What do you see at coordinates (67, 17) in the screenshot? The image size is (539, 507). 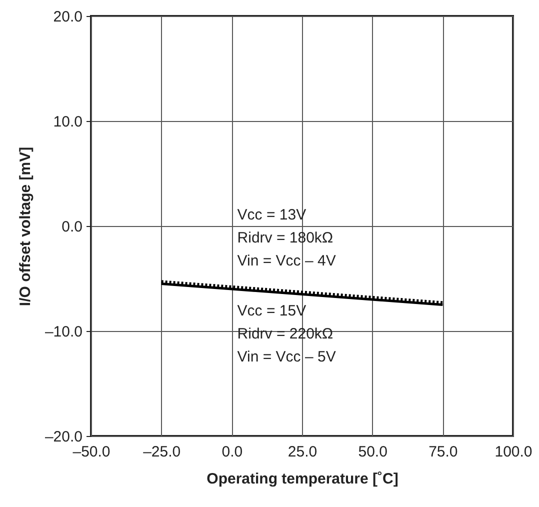 I see `y-tick-label: 20.0` at bounding box center [67, 17].